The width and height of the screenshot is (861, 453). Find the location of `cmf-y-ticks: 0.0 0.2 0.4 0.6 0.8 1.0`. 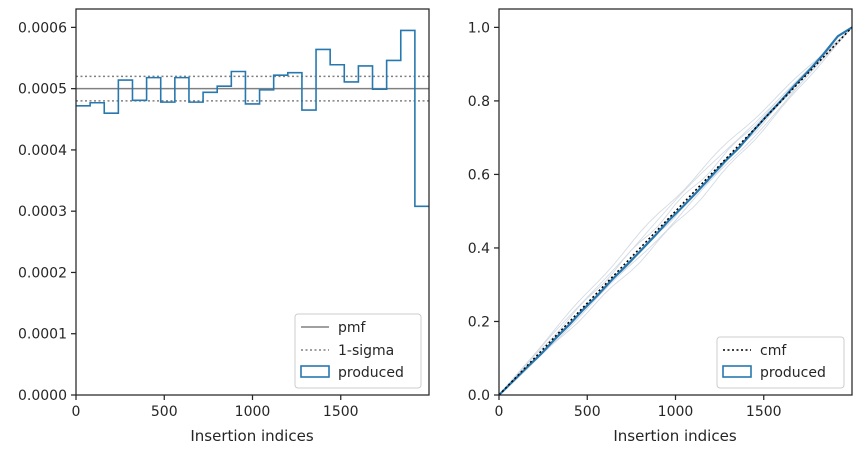

cmf-y-ticks: 0.0 0.2 0.4 0.6 0.8 1.0 is located at coordinates (483, 212).